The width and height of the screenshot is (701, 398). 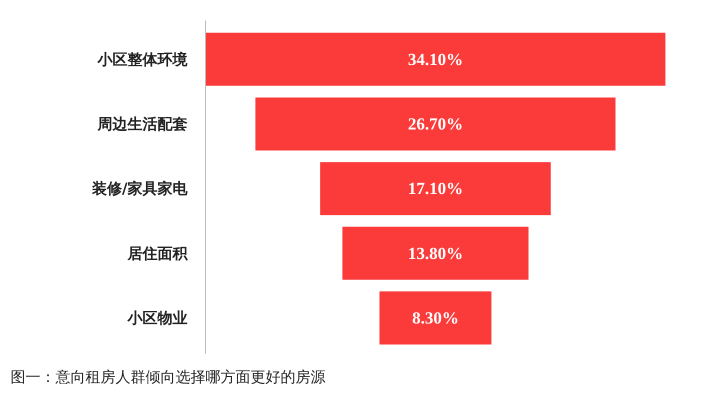 I want to click on category-label: 周边生活配套, so click(x=142, y=123).